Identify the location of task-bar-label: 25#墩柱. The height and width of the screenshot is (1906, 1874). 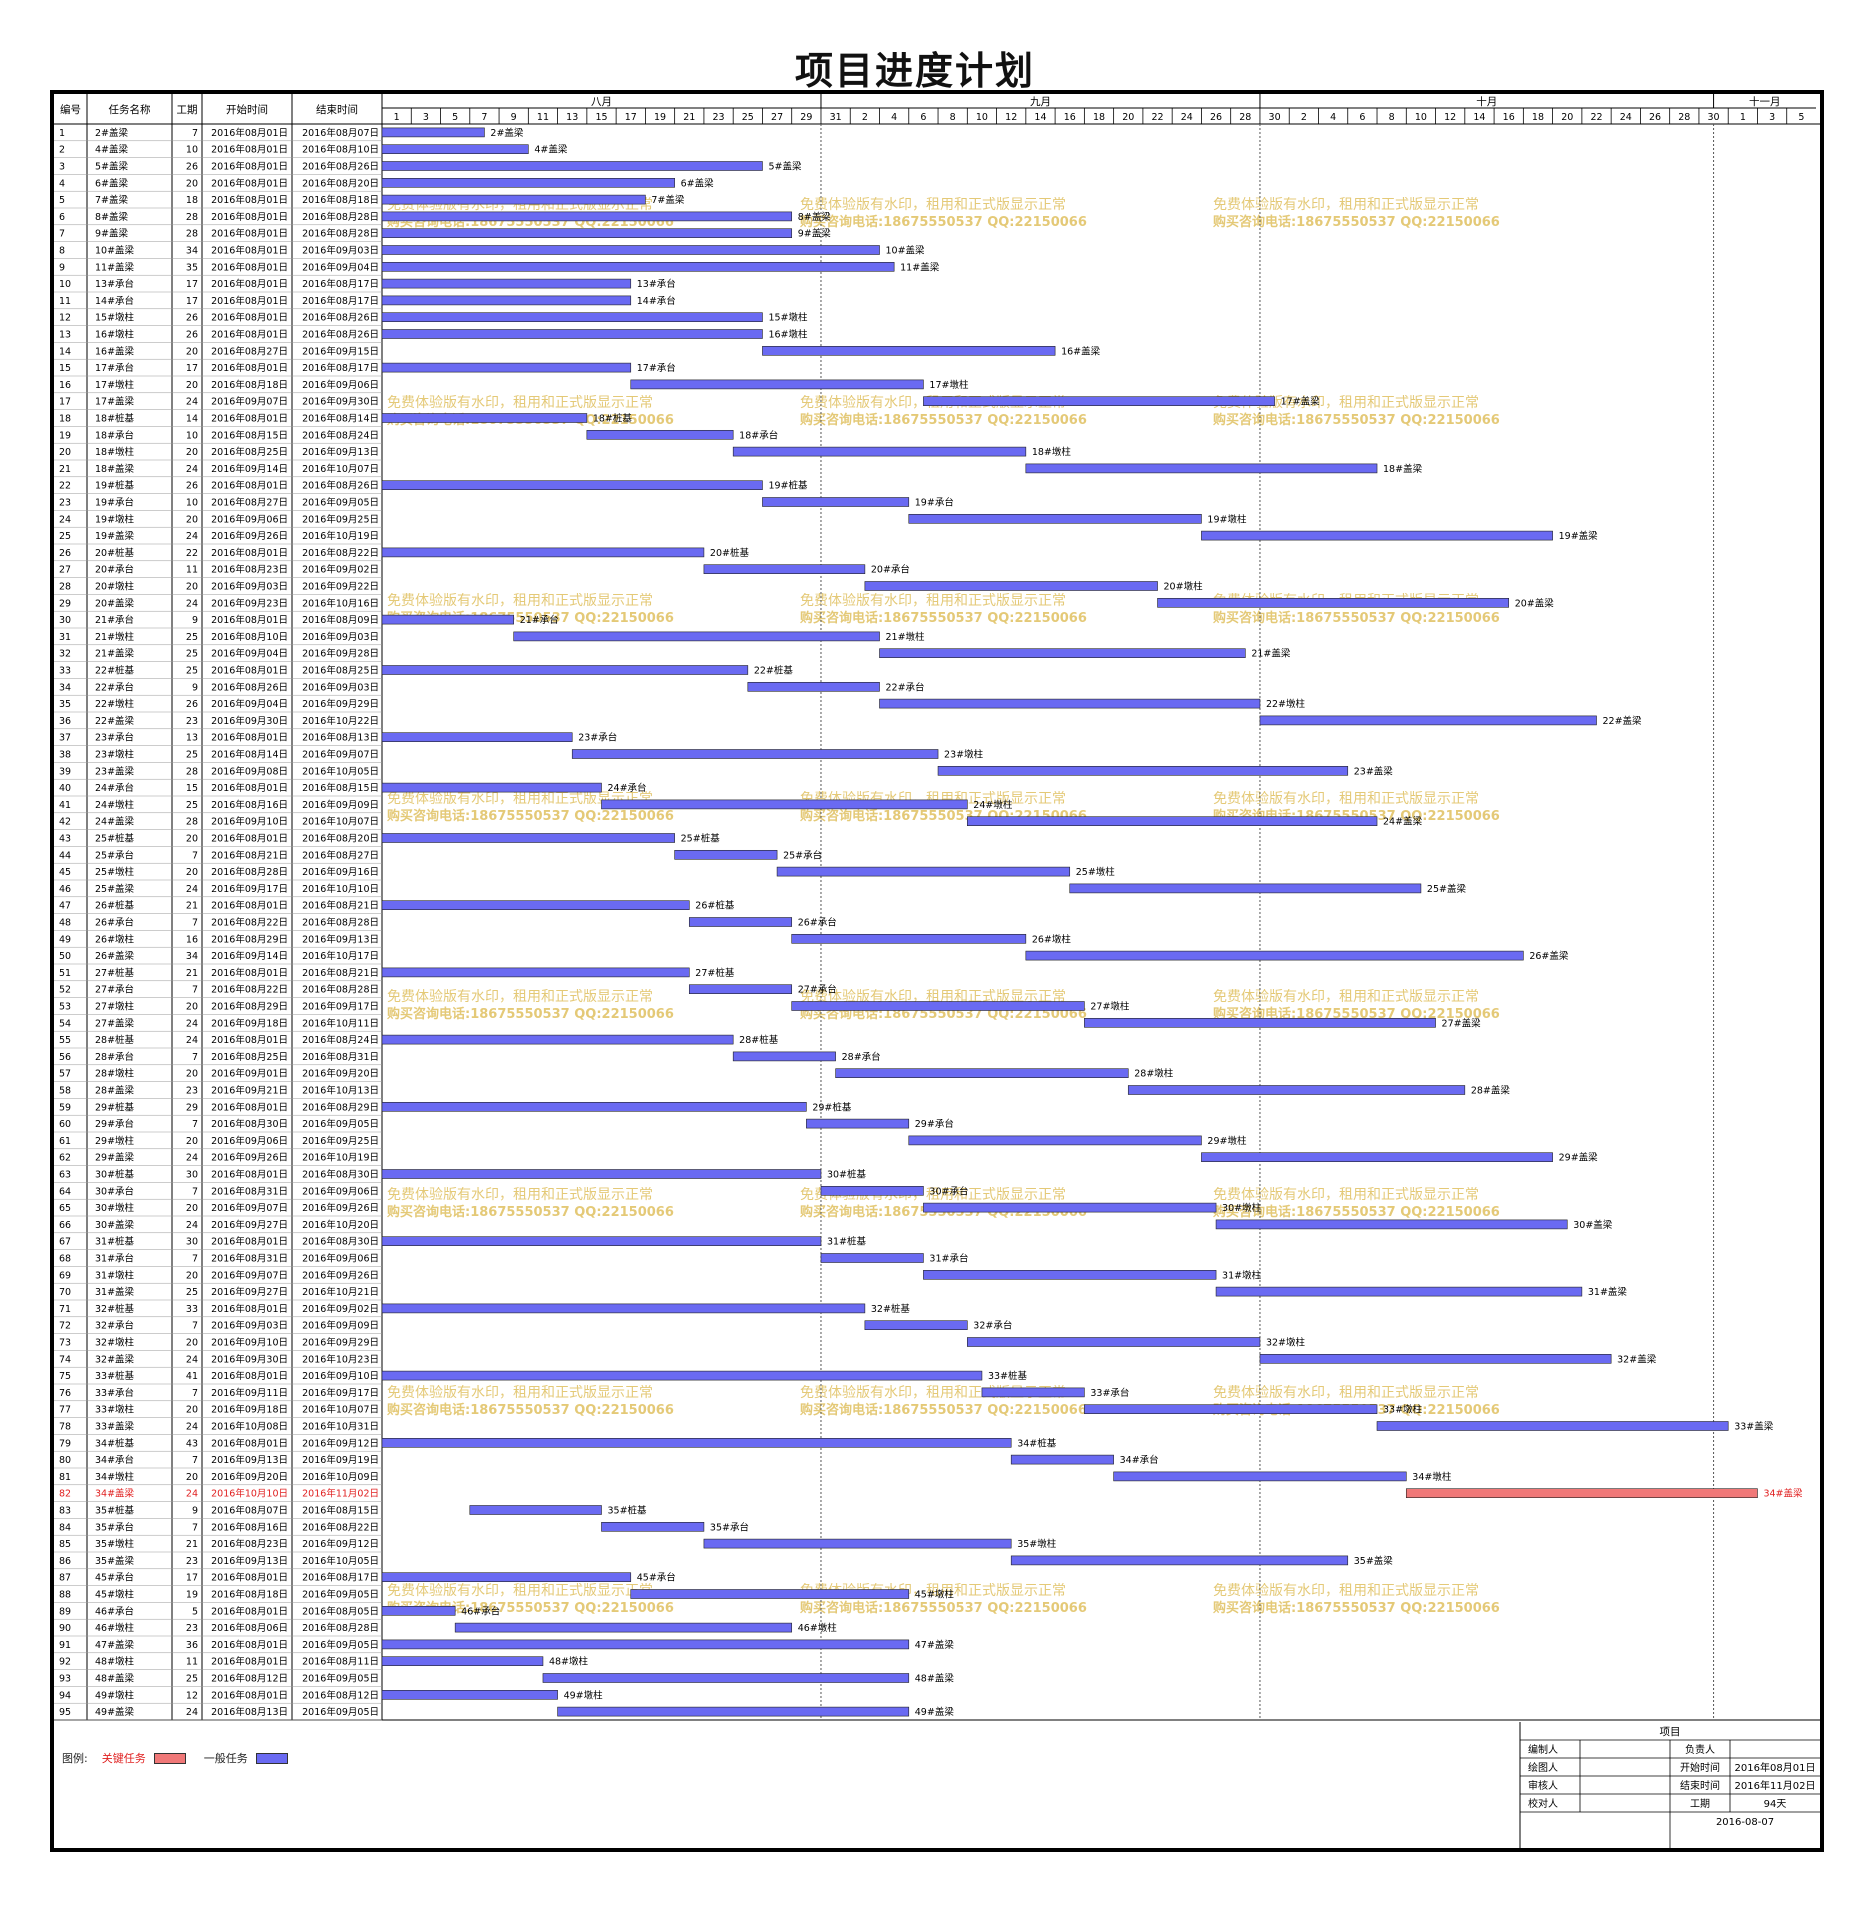
(1096, 872).